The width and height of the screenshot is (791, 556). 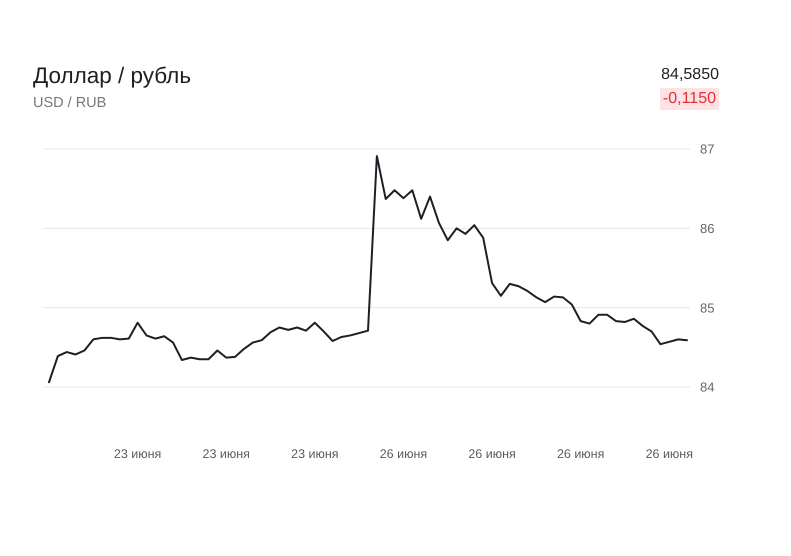 I want to click on text: -0,1150, so click(x=689, y=99).